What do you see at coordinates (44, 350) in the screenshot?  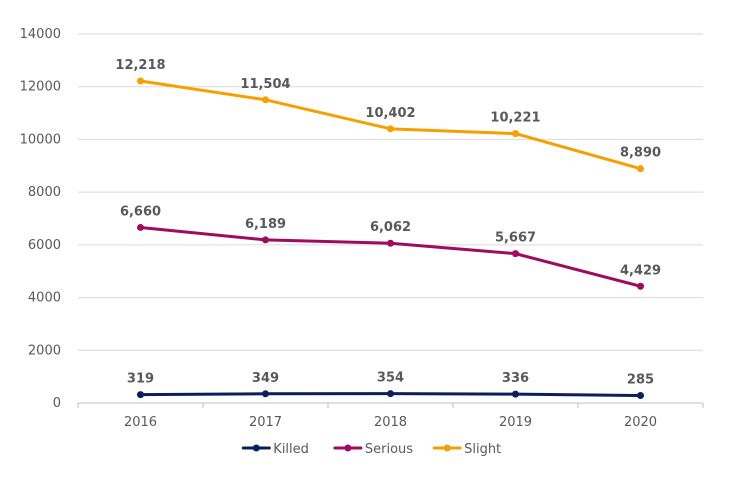 I see `y-tick-label: 2000` at bounding box center [44, 350].